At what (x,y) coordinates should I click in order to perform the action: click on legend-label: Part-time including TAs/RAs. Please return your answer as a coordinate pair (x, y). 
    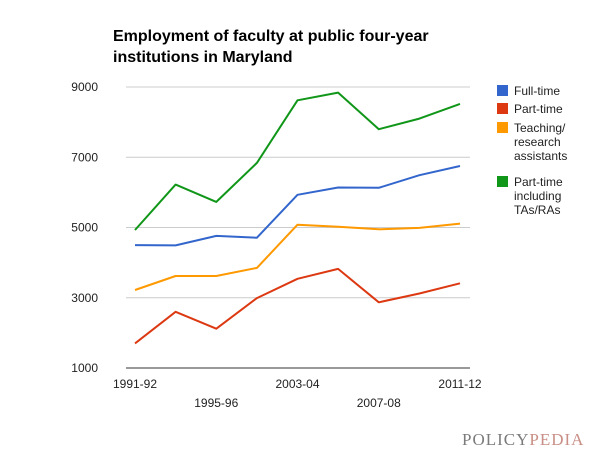
    Looking at the image, I should click on (538, 196).